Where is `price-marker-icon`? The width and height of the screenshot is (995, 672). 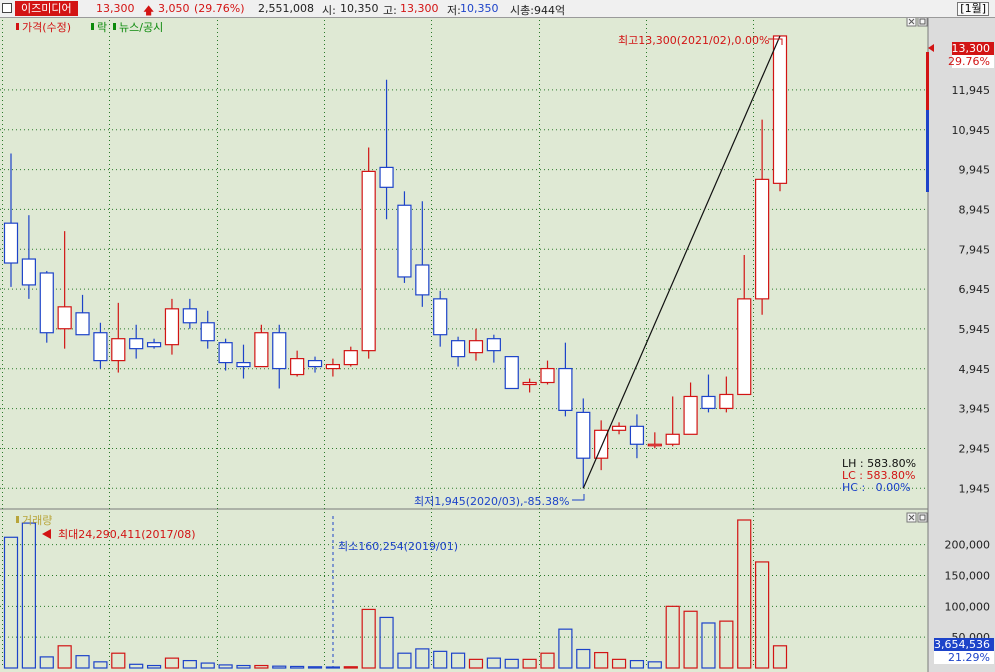
price-marker-icon is located at coordinates (931, 48).